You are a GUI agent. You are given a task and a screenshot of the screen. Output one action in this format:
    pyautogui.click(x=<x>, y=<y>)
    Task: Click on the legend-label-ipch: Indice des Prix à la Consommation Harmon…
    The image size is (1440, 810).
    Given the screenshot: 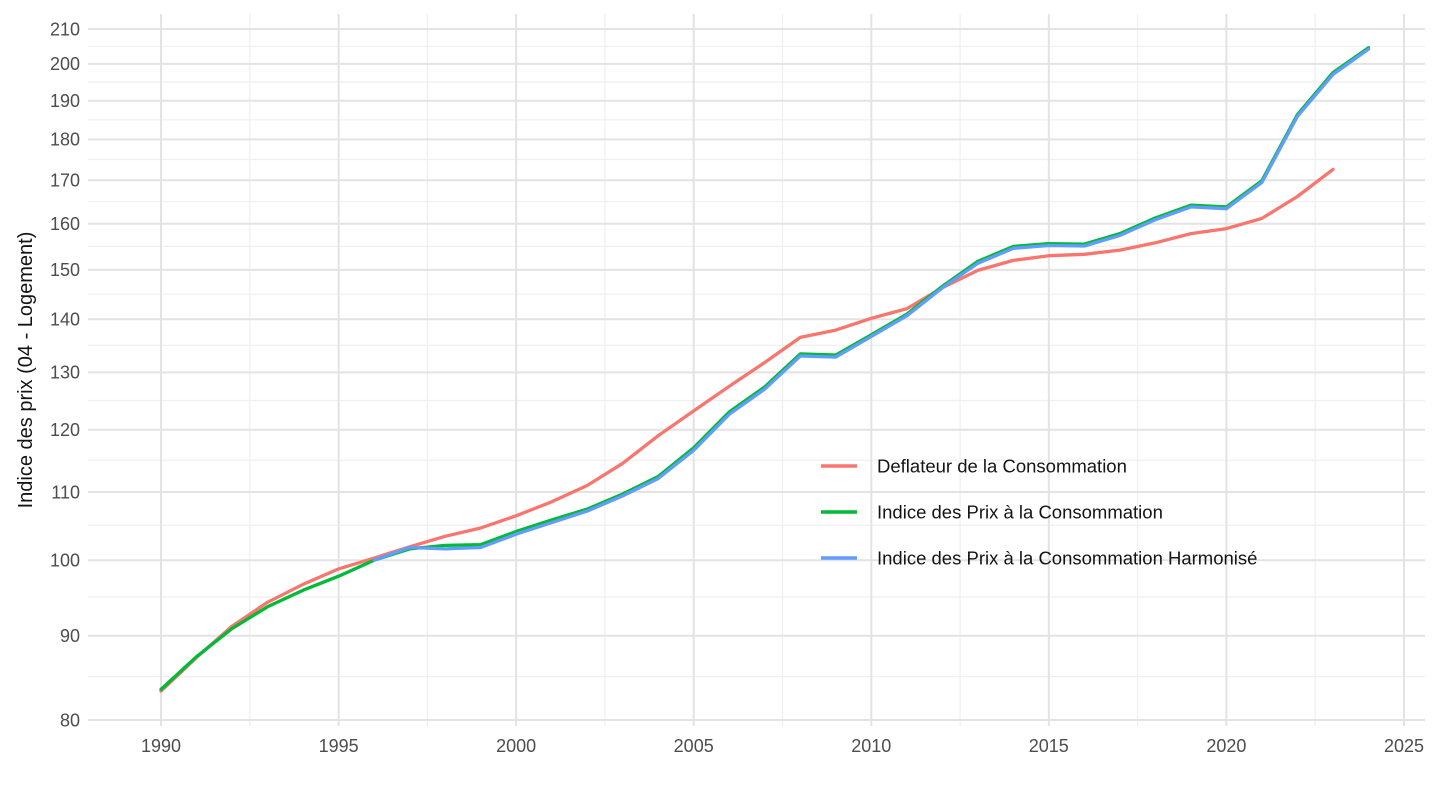 What is the action you would take?
    pyautogui.click(x=1067, y=557)
    